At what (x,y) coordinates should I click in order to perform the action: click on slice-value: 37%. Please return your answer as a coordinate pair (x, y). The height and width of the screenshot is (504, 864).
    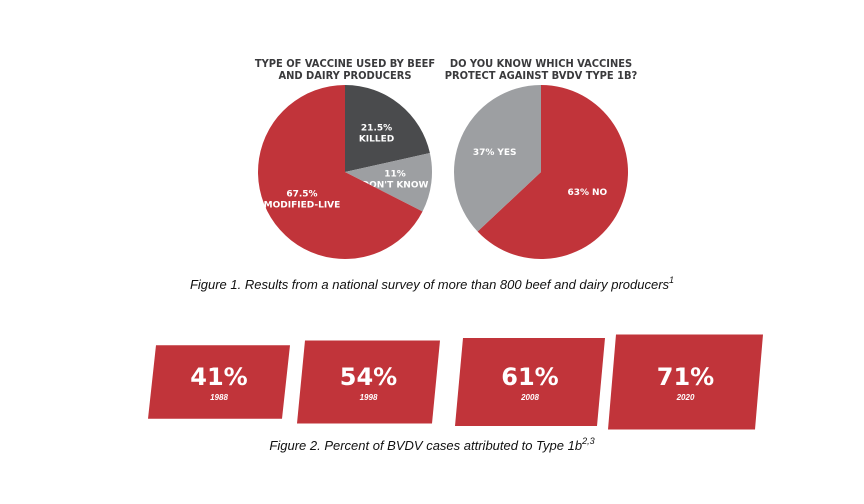
    Looking at the image, I should click on (484, 152).